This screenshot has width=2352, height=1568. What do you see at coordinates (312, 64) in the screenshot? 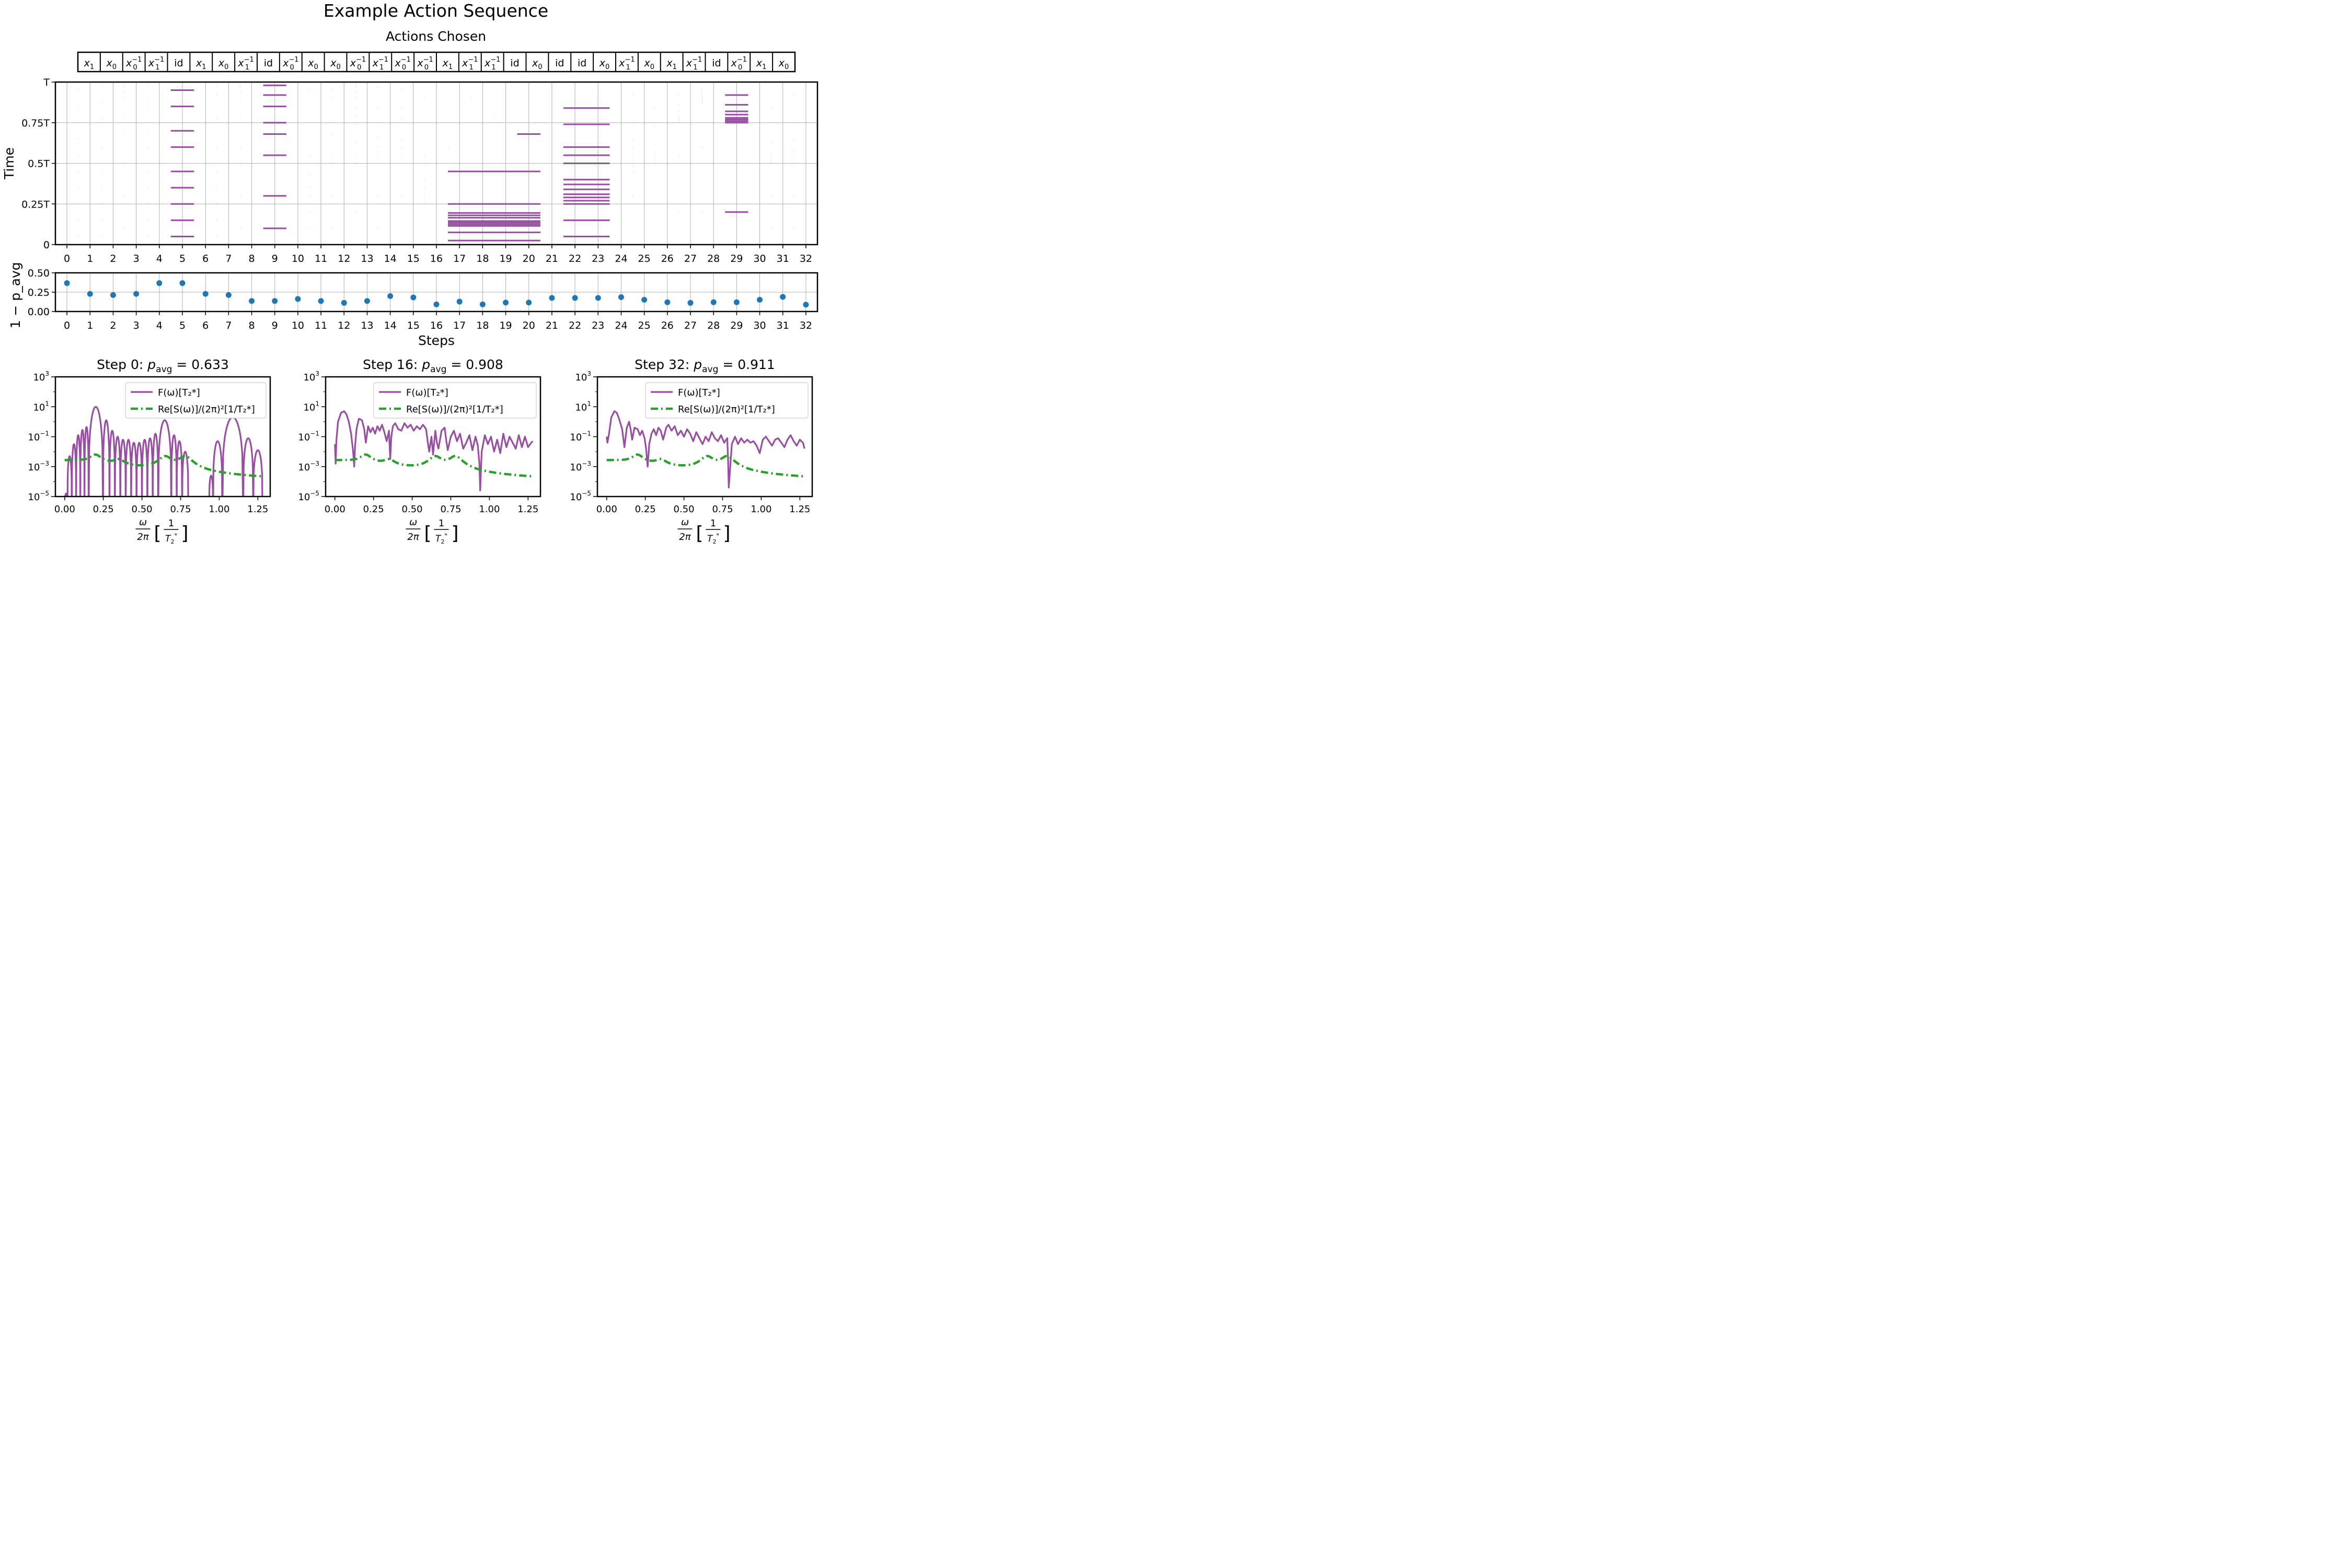
I see `action-cell-10: x0` at bounding box center [312, 64].